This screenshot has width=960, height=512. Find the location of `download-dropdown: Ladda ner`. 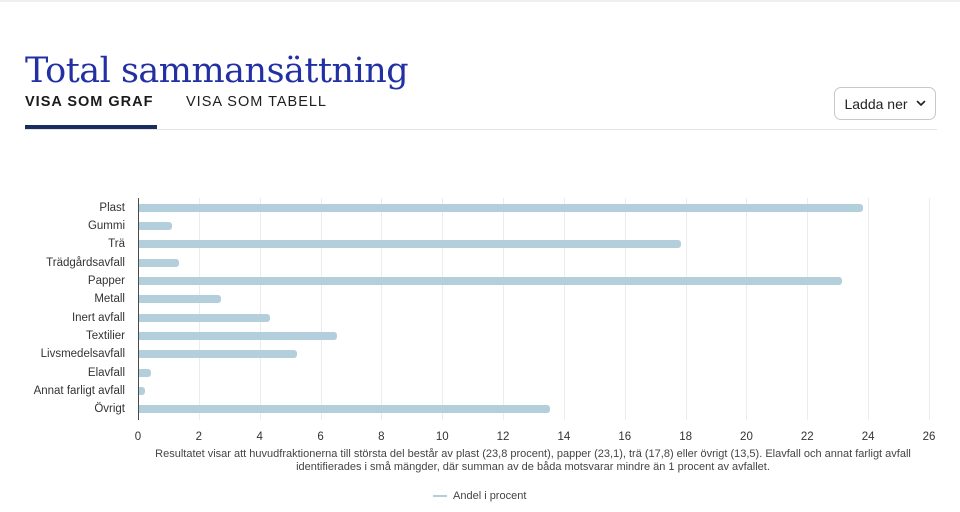

download-dropdown: Ladda ner is located at coordinates (885, 103).